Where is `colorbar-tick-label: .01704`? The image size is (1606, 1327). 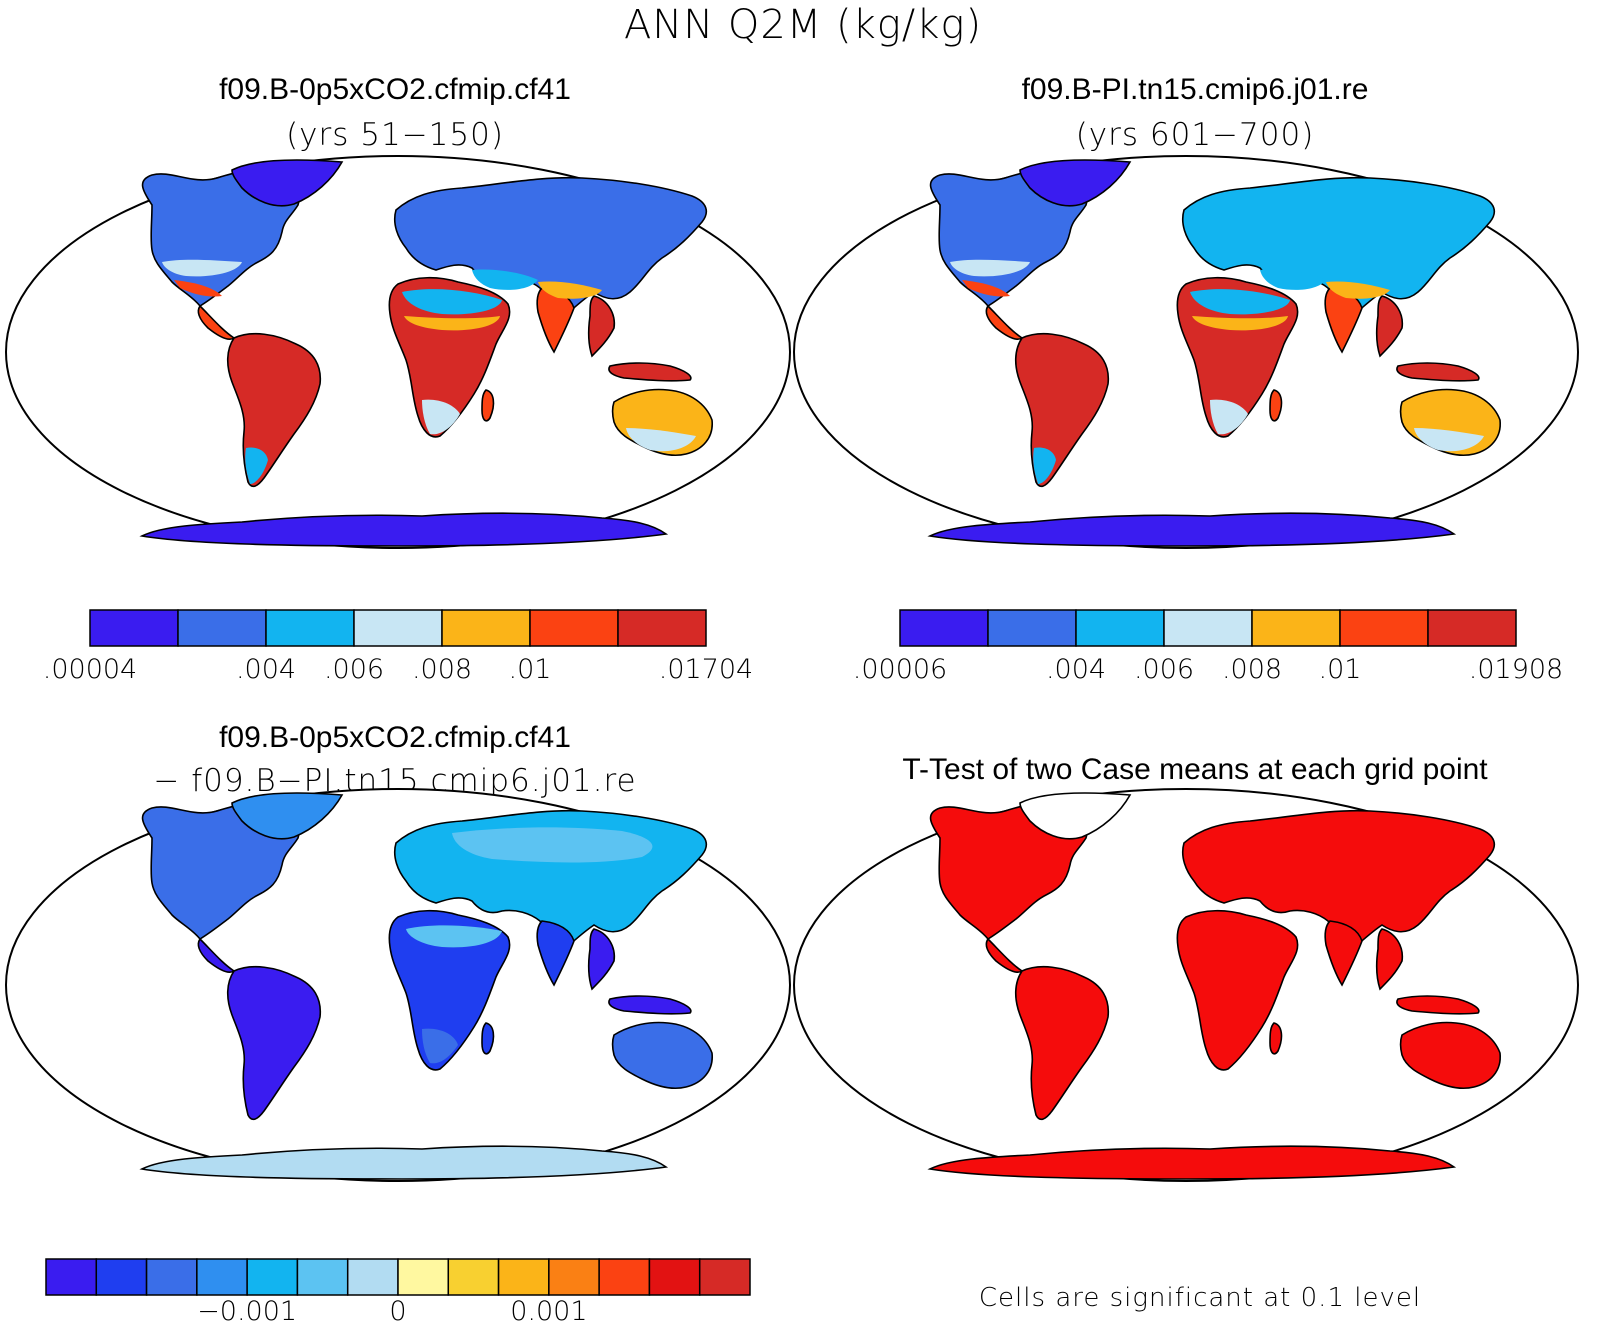 colorbar-tick-label: .01704 is located at coordinates (706, 669).